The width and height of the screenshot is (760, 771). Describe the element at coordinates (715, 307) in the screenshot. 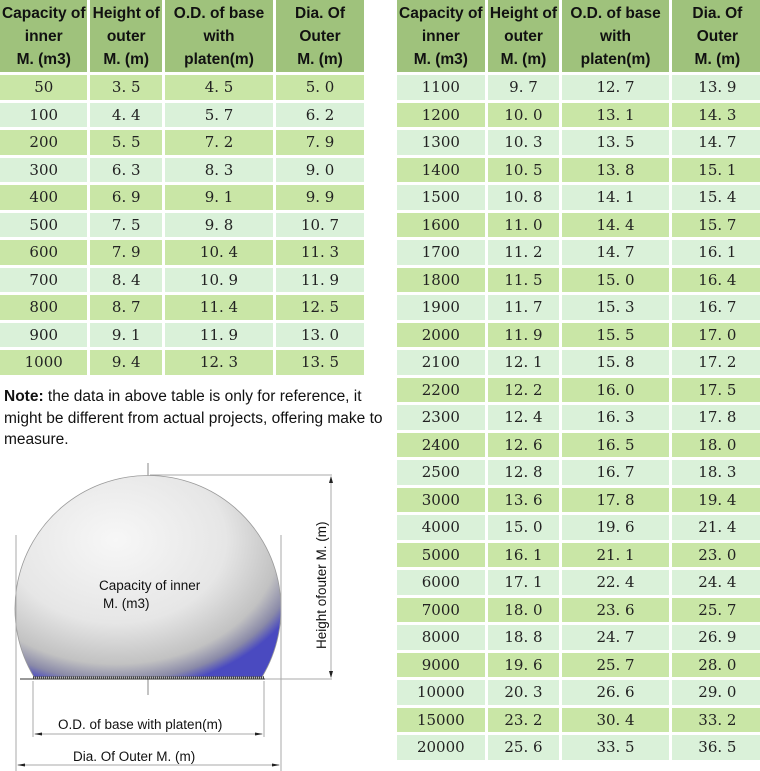

I see `cell-dia: 16. 7` at that location.